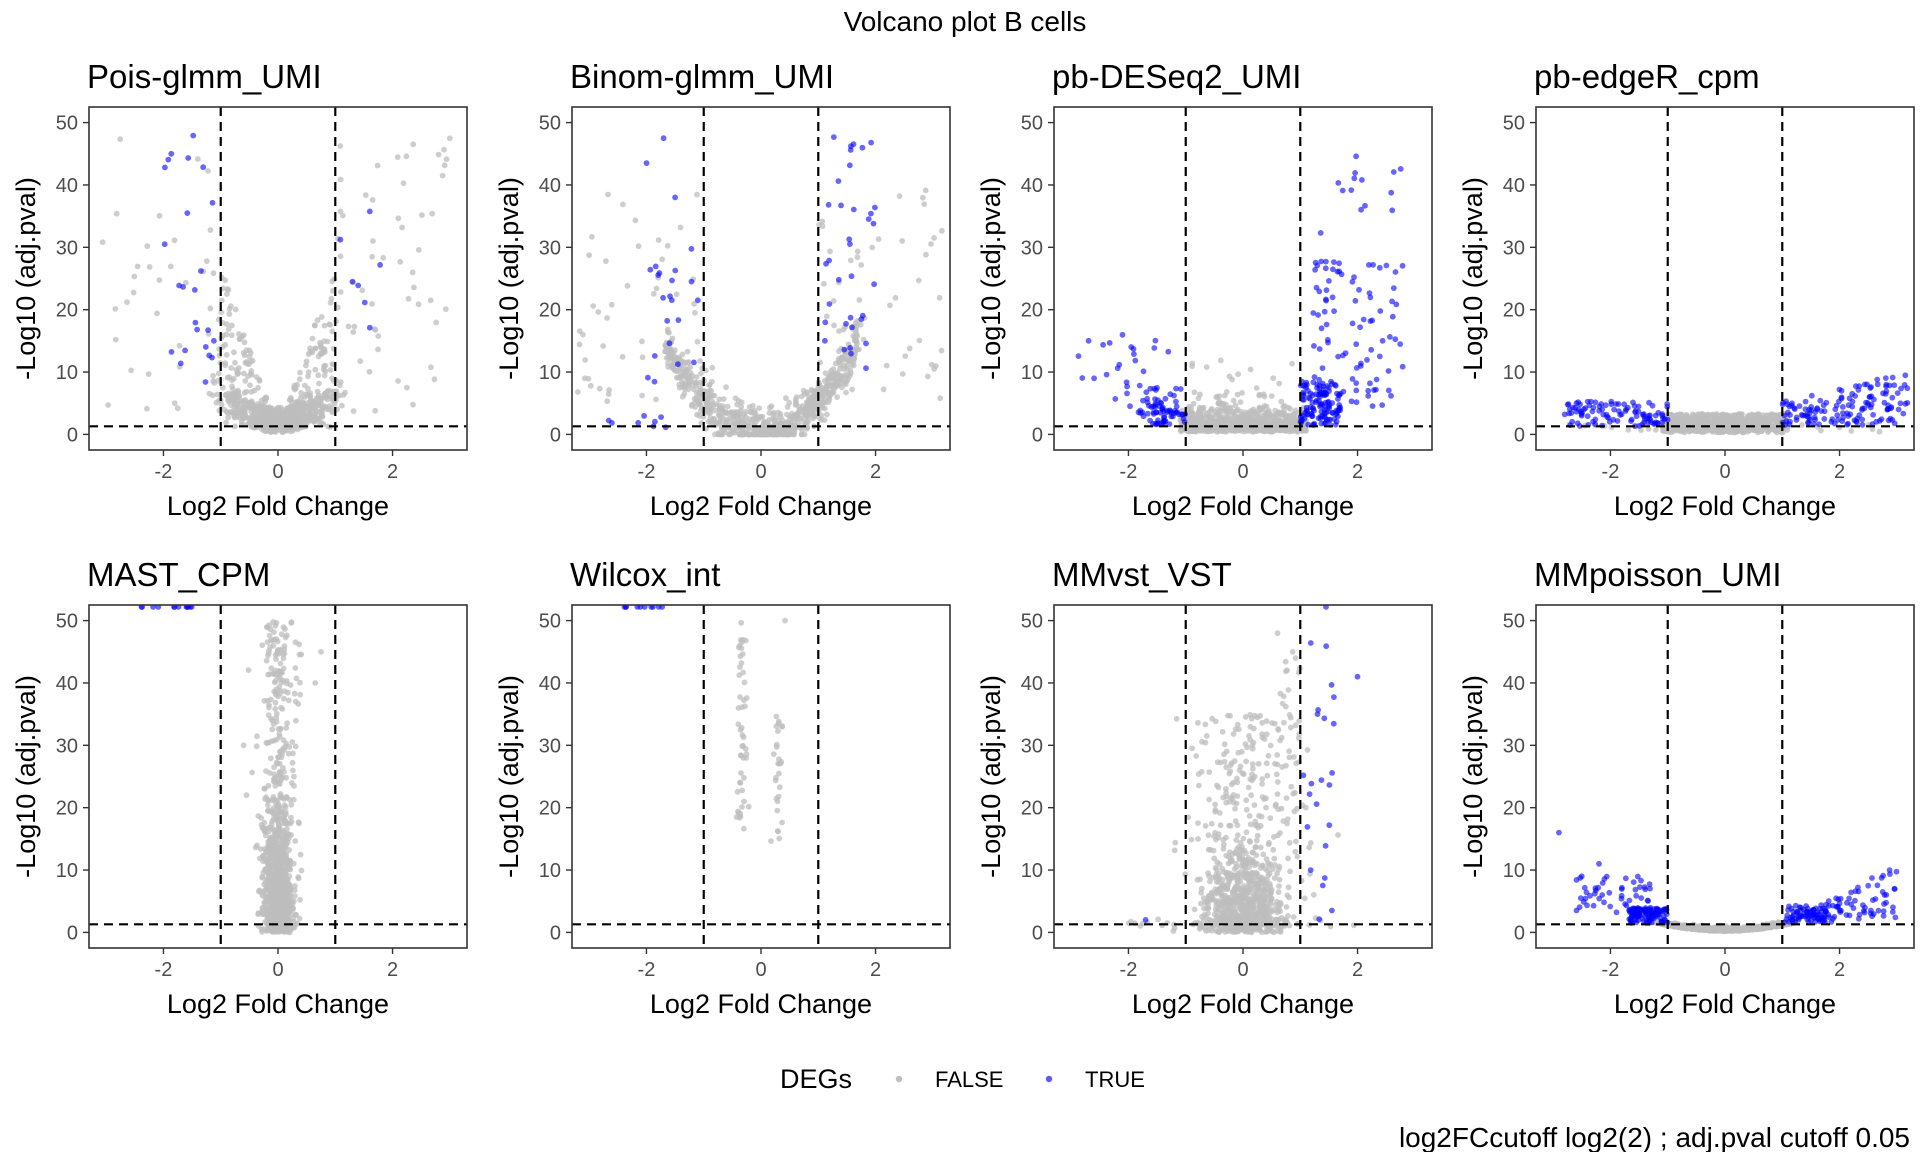 This screenshot has height=1152, width=1920. Describe the element at coordinates (965, 21) in the screenshot. I see `figure-title: Volcano plot B cells` at that location.